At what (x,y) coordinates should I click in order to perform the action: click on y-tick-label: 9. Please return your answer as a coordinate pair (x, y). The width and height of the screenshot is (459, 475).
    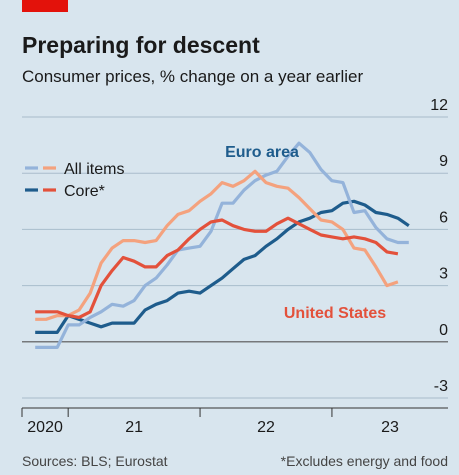
    Looking at the image, I should click on (443, 161).